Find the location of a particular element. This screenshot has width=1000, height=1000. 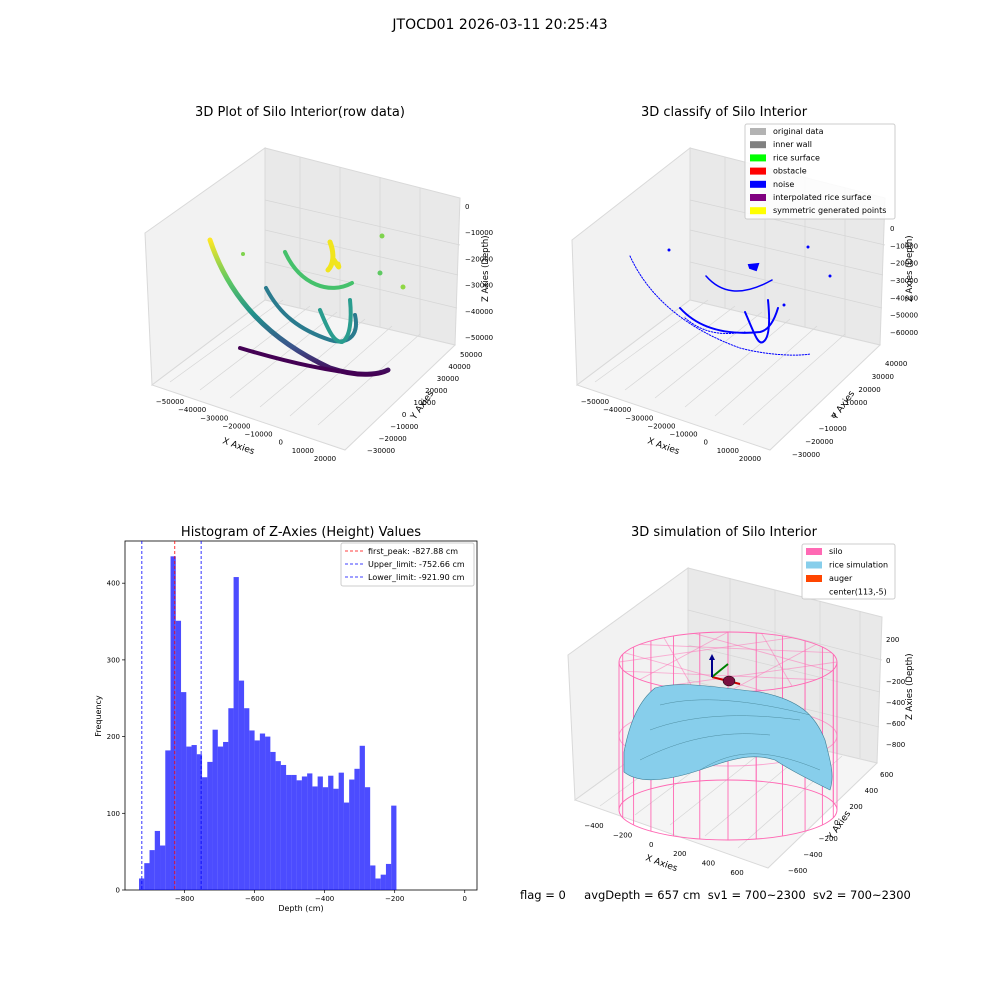

legend-label: inner wall is located at coordinates (792, 144).